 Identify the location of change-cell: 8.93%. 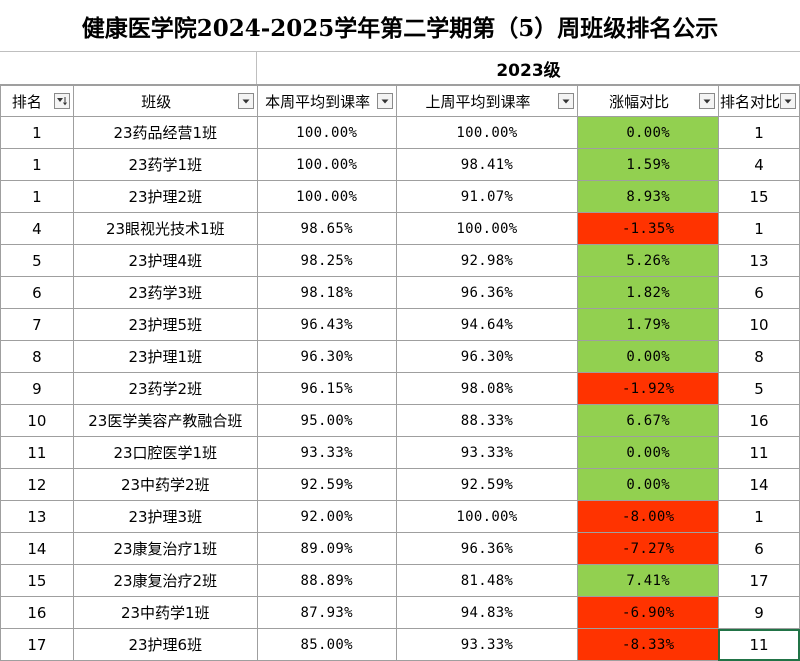
(648, 196).